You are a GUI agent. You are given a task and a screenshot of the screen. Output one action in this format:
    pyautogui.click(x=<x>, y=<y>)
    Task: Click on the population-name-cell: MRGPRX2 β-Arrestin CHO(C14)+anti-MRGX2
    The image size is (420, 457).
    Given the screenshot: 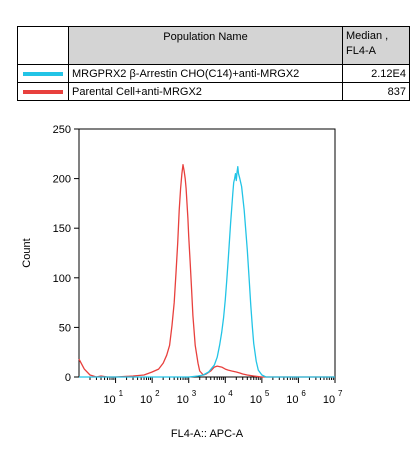 What is the action you would take?
    pyautogui.click(x=205, y=73)
    